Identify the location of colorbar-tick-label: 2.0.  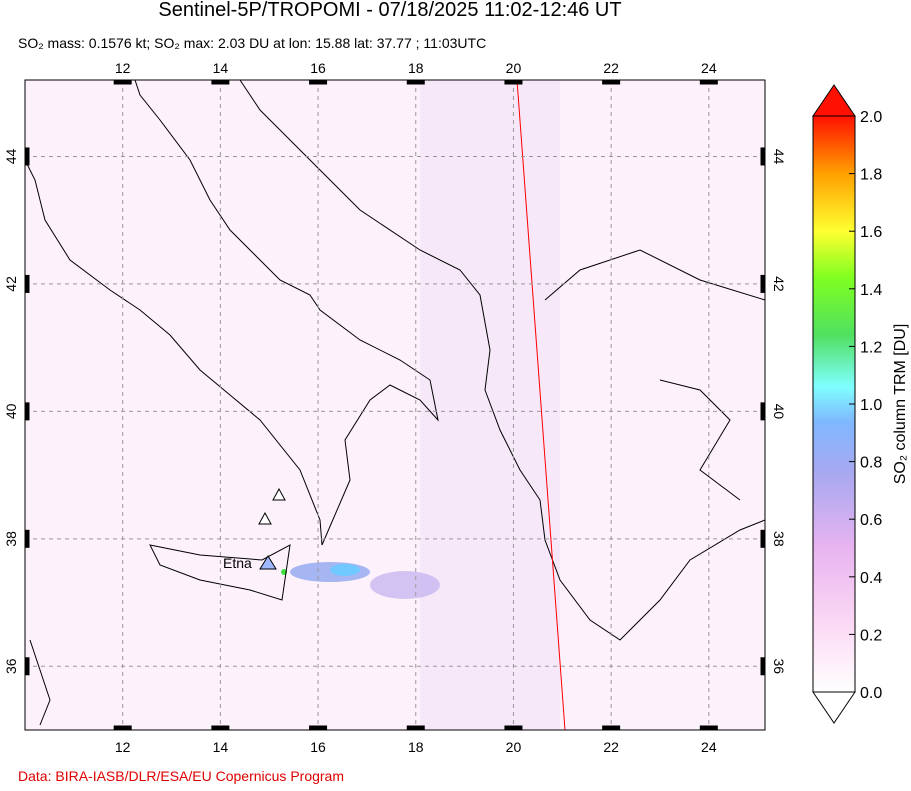
(871, 117).